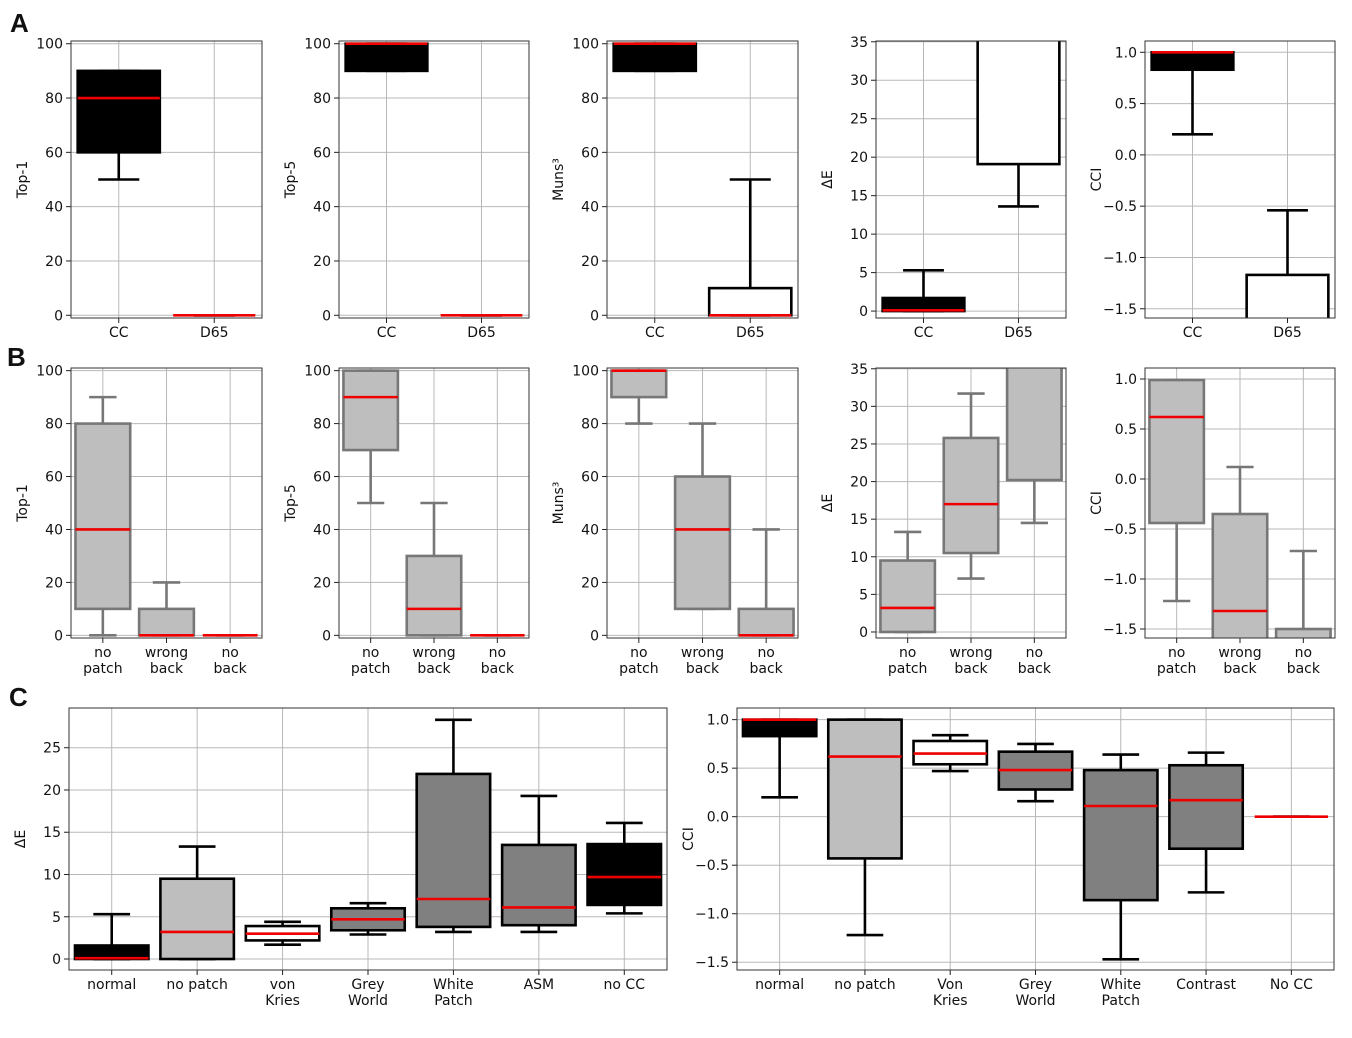 The height and width of the screenshot is (1038, 1352). Describe the element at coordinates (718, 721) in the screenshot. I see `y-tick-label: 1.0` at that location.